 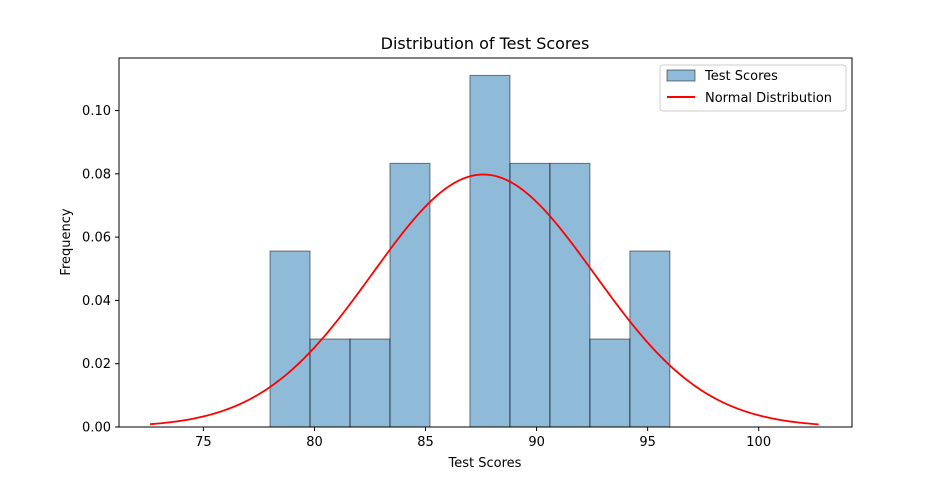 I want to click on y-axis-label: Frequency, so click(x=66, y=241).